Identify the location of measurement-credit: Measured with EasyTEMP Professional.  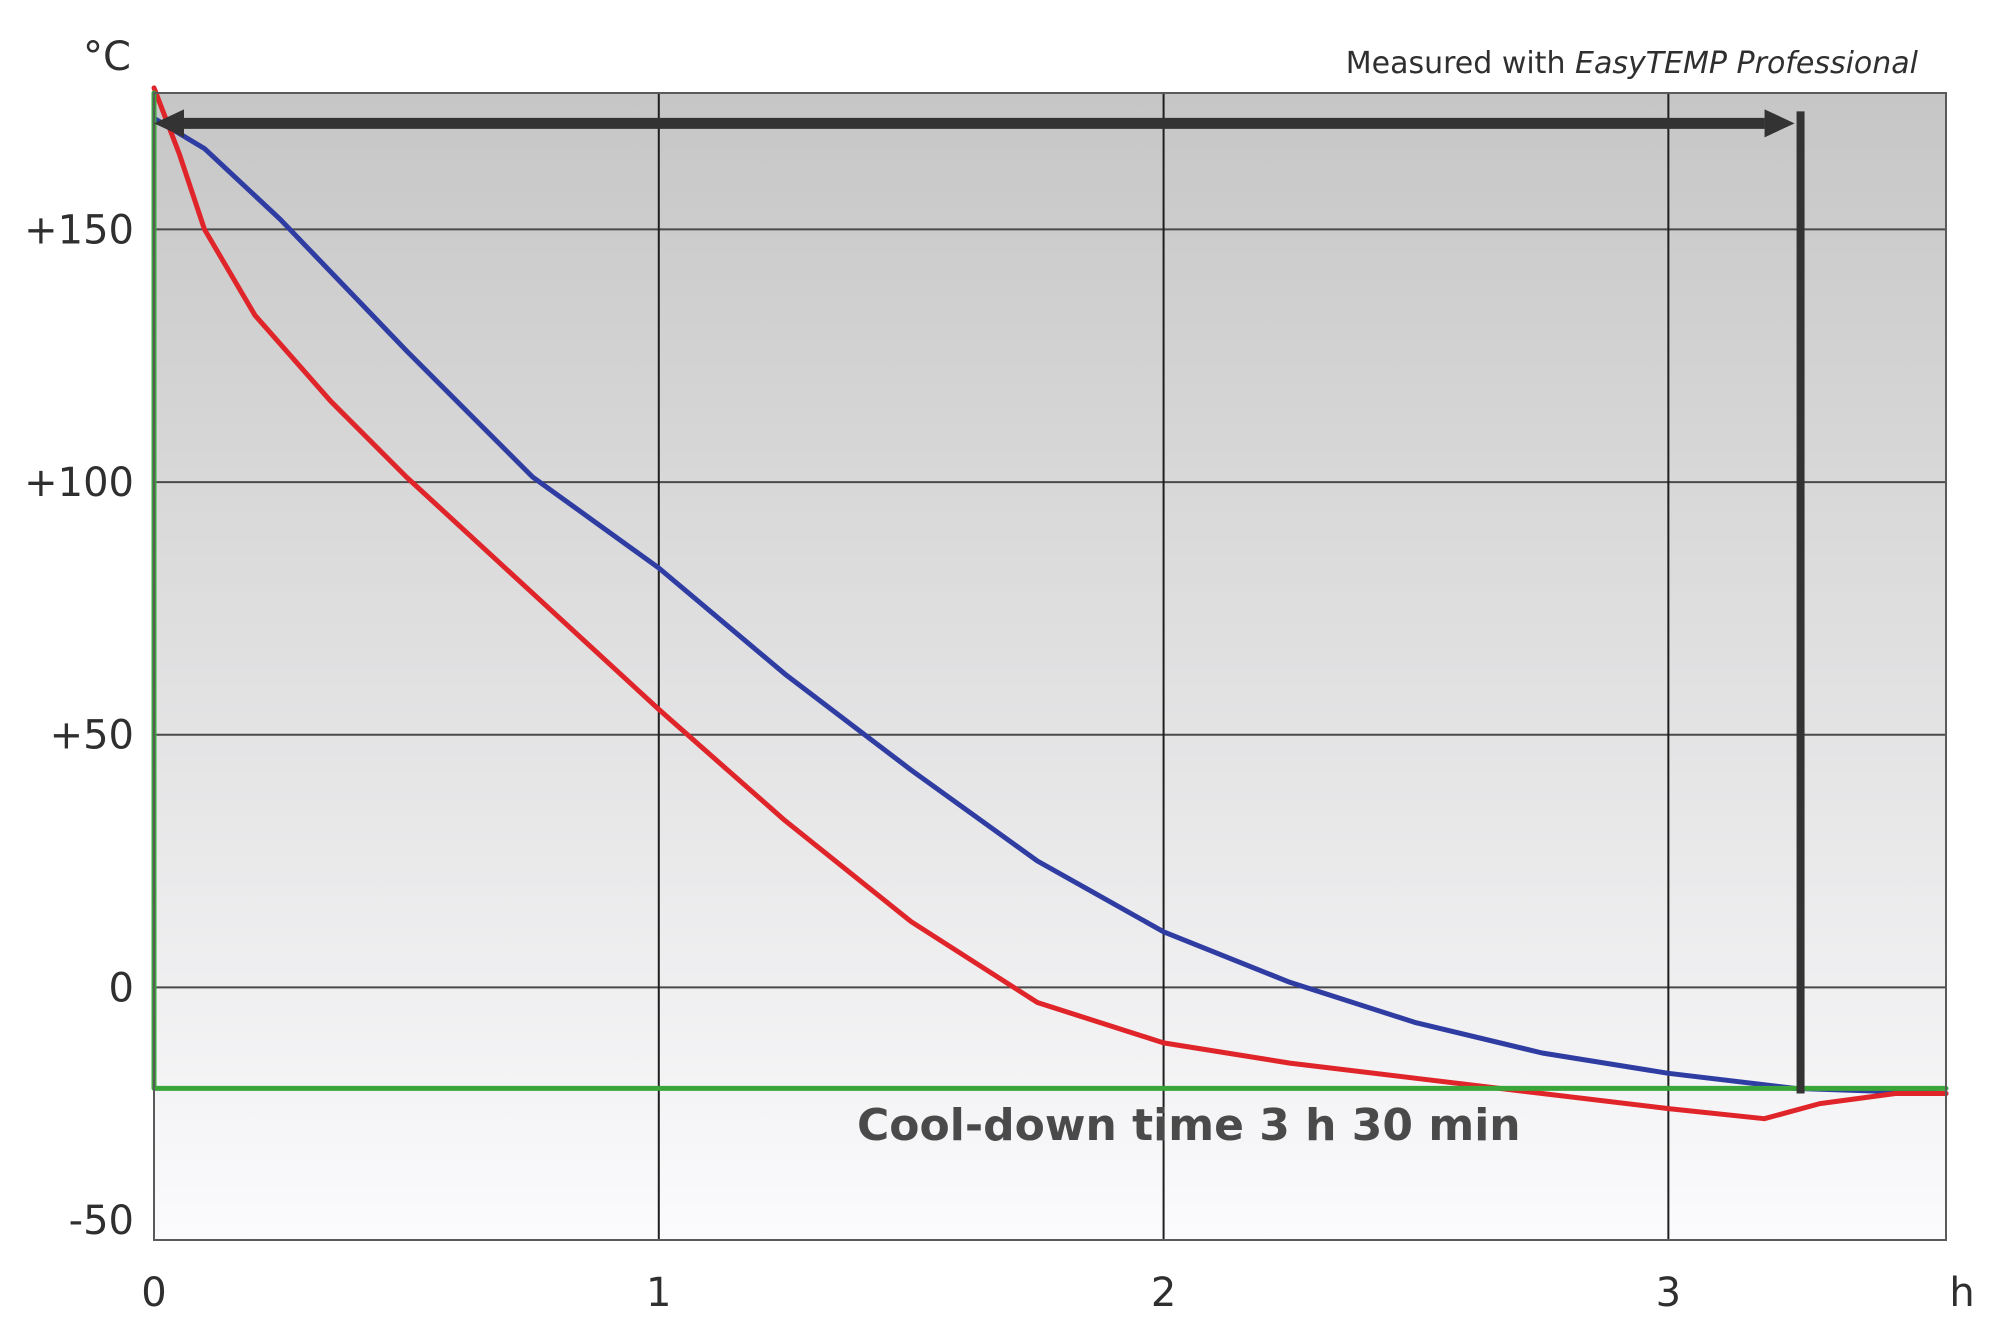
(1632, 63).